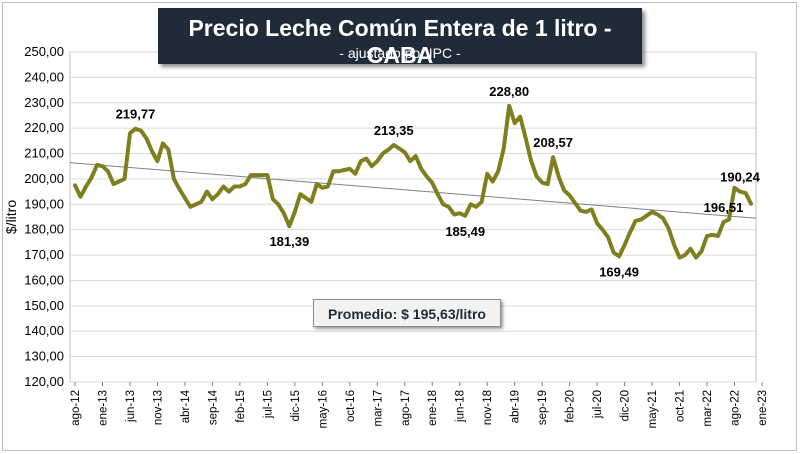 The height and width of the screenshot is (454, 800). I want to click on x-tick-label: mar-17, so click(378, 408).